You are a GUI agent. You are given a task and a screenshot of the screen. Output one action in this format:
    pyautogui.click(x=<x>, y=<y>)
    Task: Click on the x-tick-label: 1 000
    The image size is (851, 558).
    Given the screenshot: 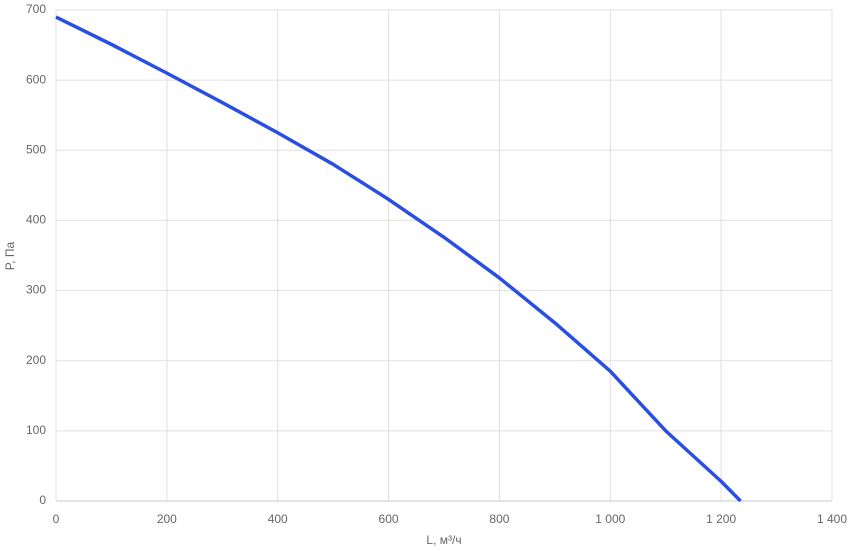 What is the action you would take?
    pyautogui.click(x=610, y=519)
    